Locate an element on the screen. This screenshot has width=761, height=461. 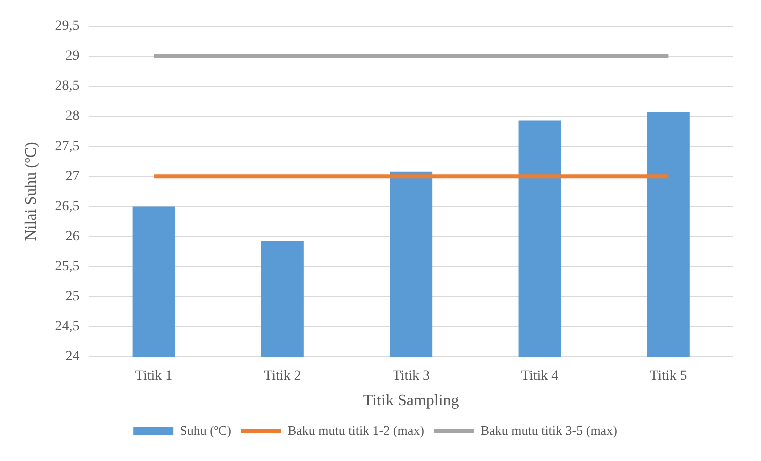
y-tick-label: 29 is located at coordinates (73, 56).